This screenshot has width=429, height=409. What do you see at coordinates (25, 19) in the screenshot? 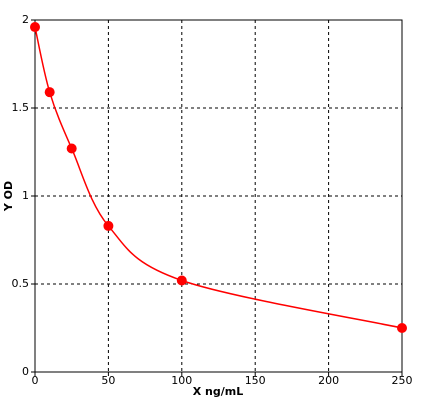
I see `y-tick-label: 2` at bounding box center [25, 19].